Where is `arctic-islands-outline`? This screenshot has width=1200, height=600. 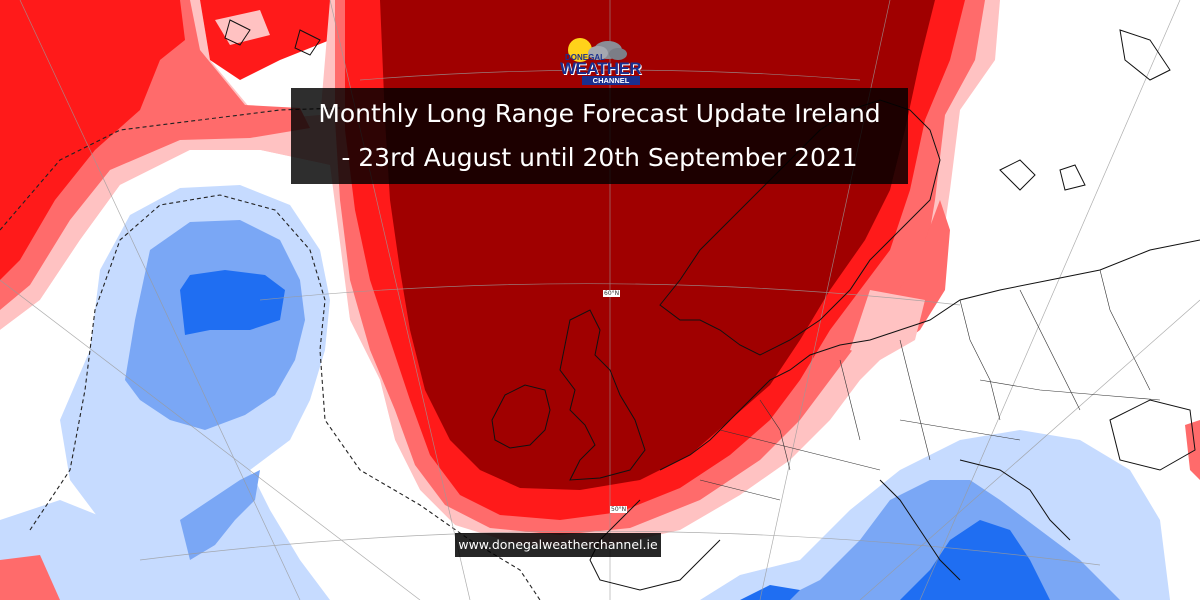
arctic-islands-outline is located at coordinates (1145, 55).